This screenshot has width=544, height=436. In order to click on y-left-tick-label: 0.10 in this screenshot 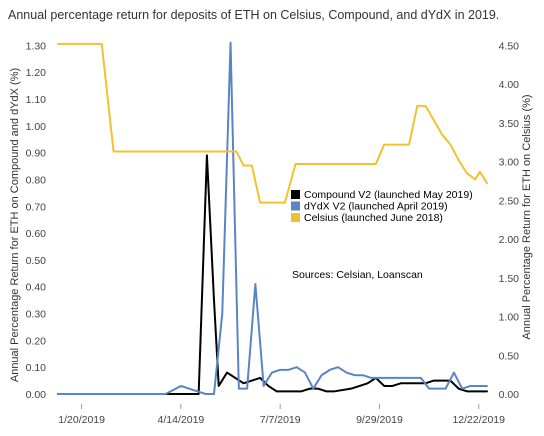, I will do `click(36, 368)`.